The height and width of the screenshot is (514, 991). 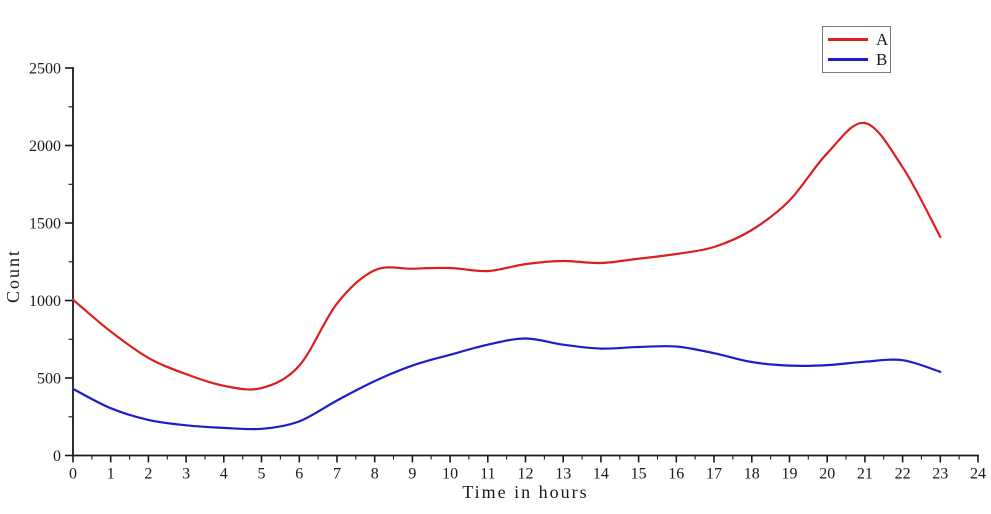 What do you see at coordinates (299, 474) in the screenshot?
I see `x-tick-label: 6` at bounding box center [299, 474].